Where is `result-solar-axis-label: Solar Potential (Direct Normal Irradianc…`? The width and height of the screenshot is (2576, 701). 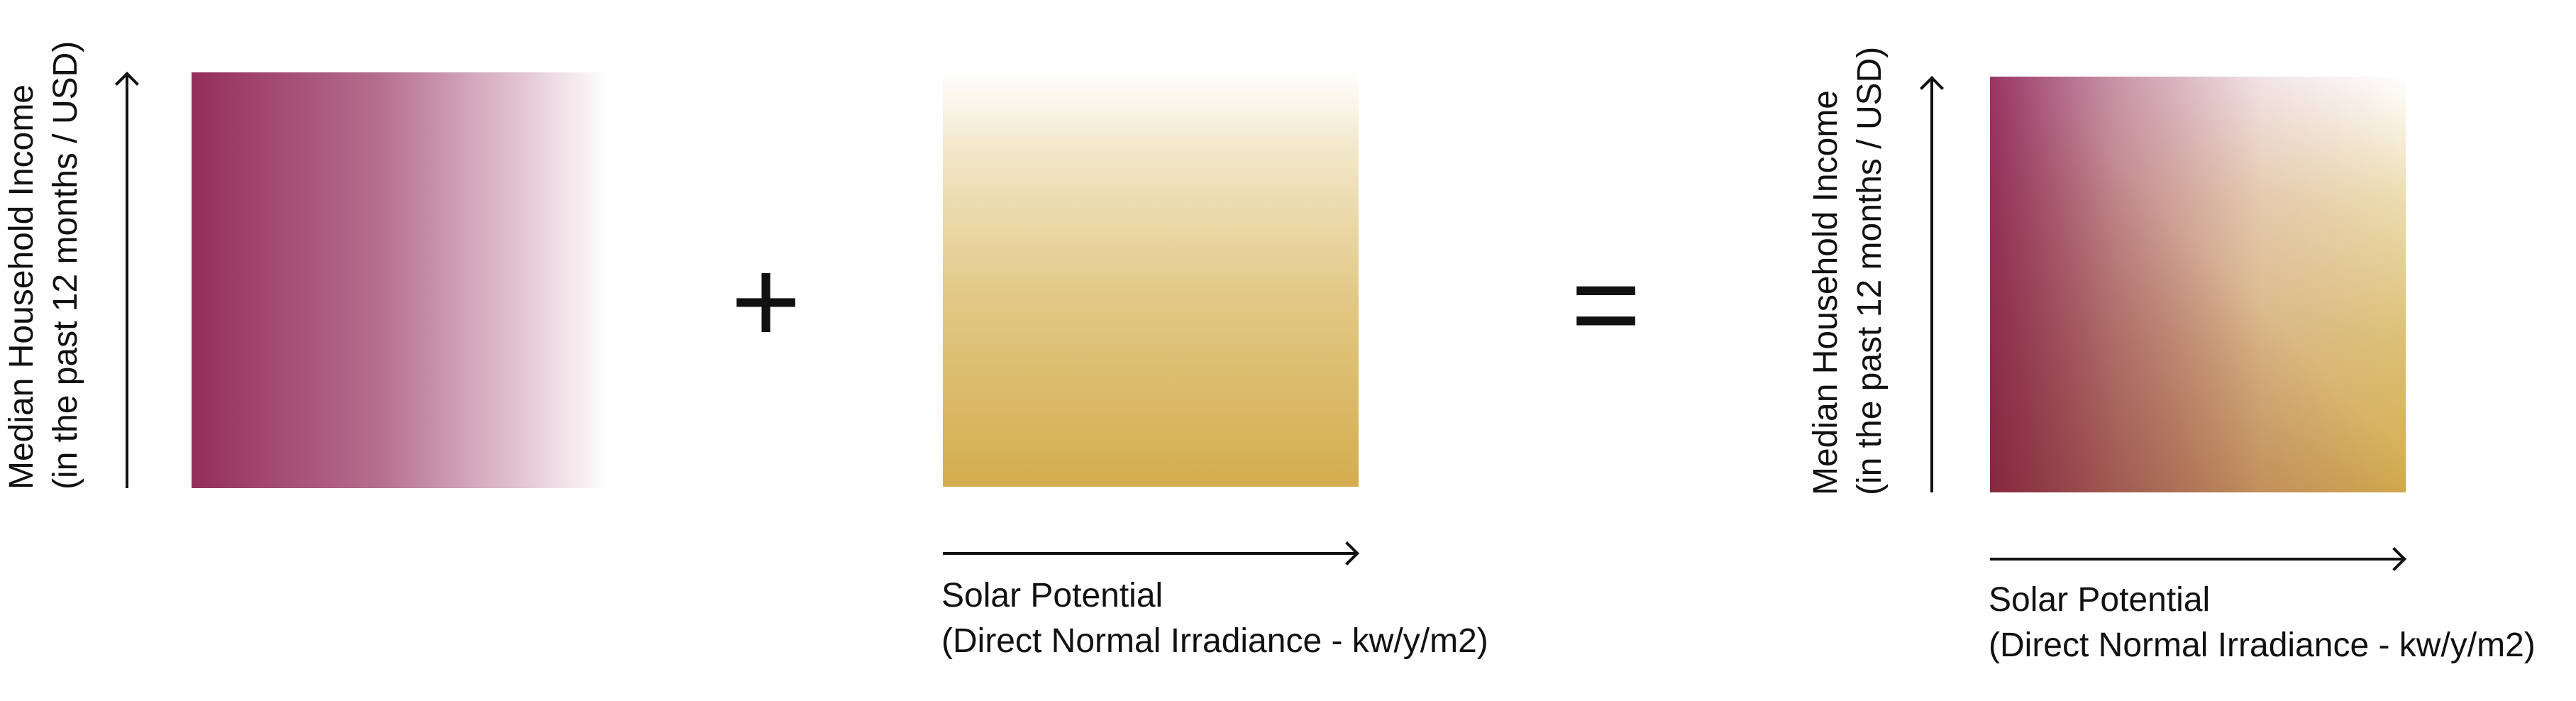 result-solar-axis-label: Solar Potential (Direct Normal Irradianc… is located at coordinates (2262, 623).